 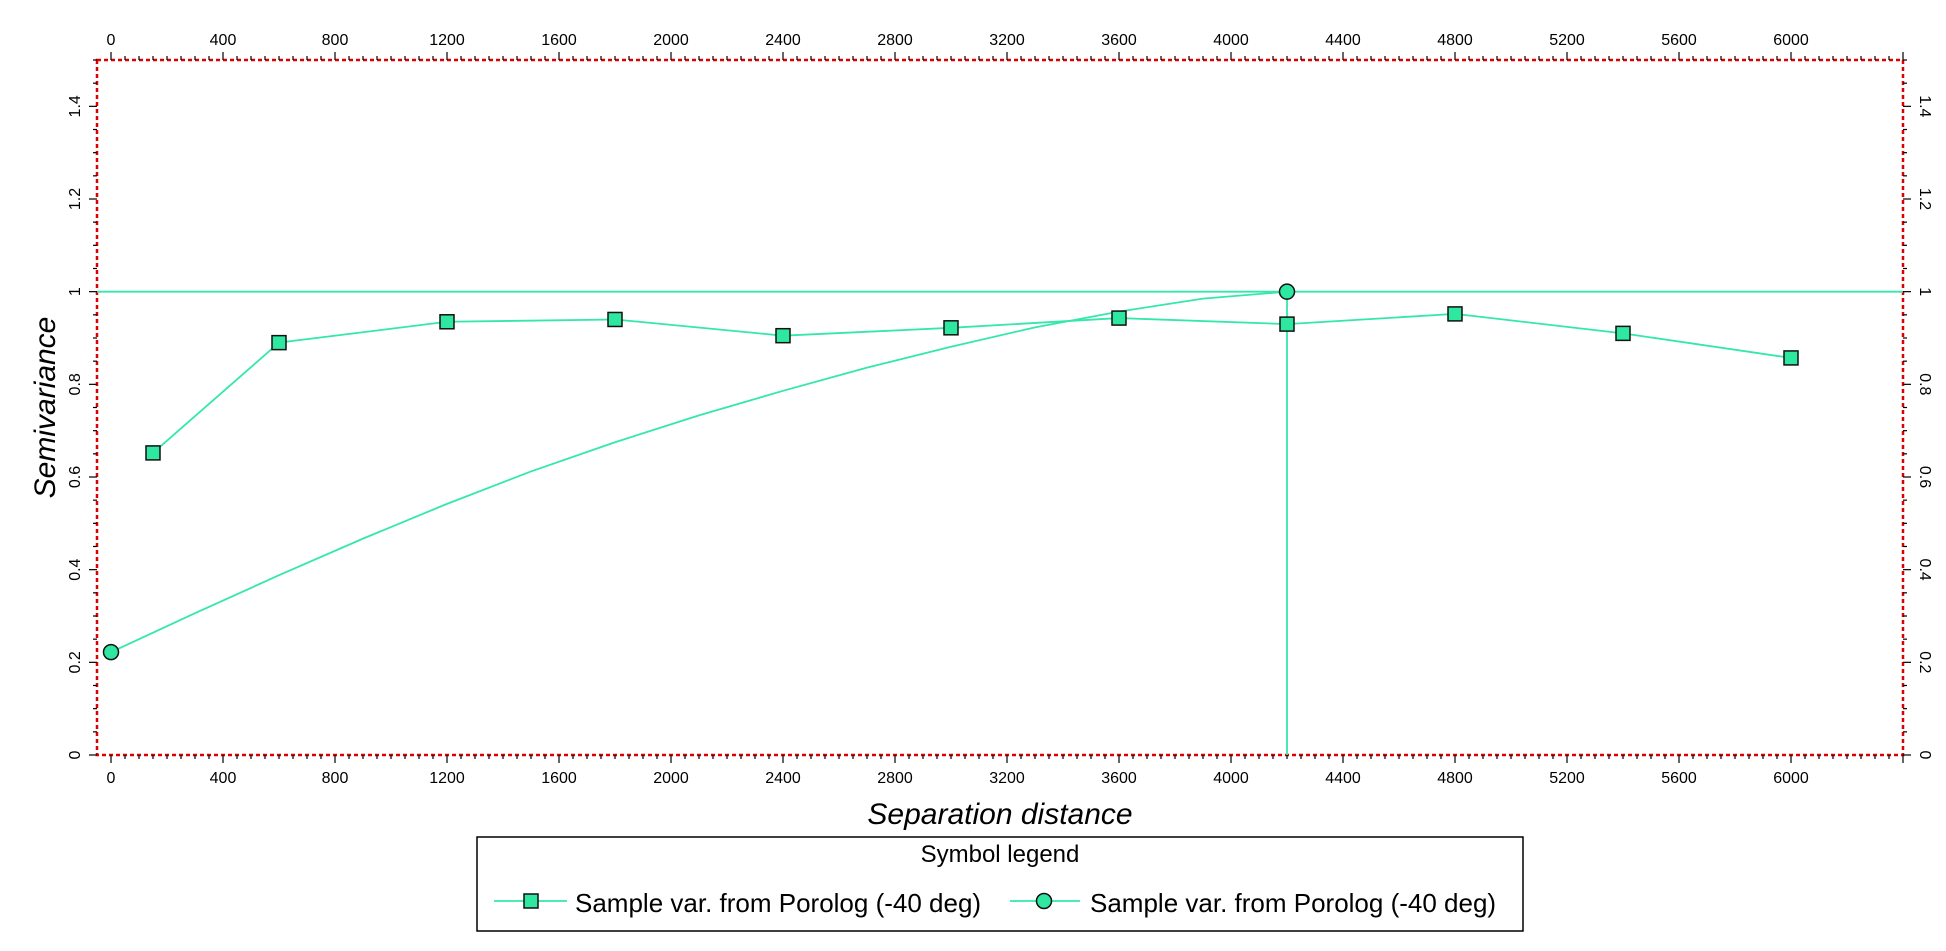 I want to click on x-tick-label-top: 5600, so click(x=1679, y=40).